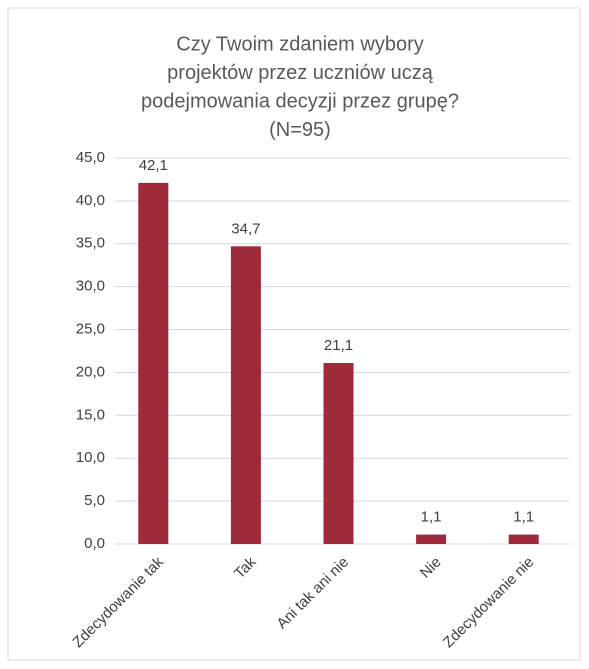  Describe the element at coordinates (300, 130) in the screenshot. I see `chart-title: (N=95)` at that location.